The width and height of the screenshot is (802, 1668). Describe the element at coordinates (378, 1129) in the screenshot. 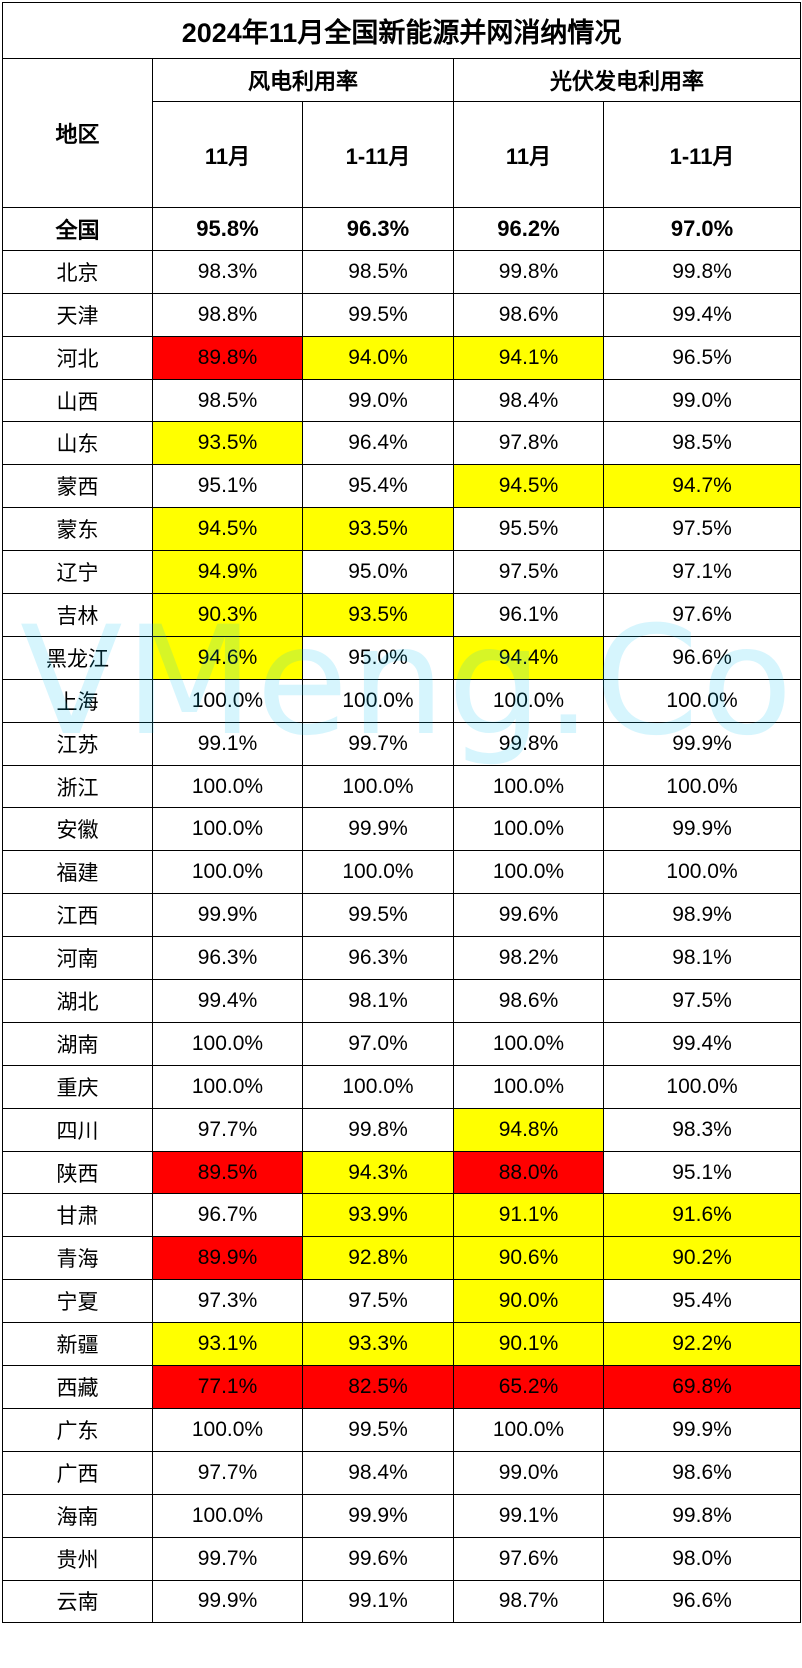

I see `value-cell-wind-ytd: 99.8%` at that location.